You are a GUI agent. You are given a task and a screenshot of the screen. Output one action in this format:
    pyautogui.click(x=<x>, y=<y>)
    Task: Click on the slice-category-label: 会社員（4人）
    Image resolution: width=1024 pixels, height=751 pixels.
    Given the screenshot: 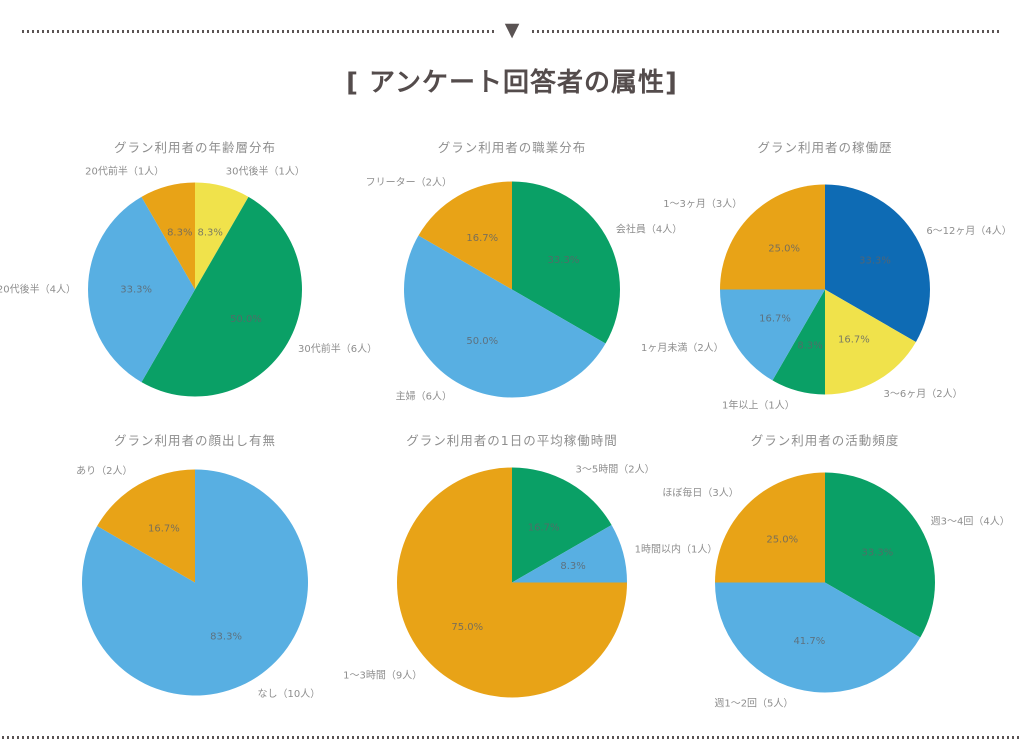 What is the action you would take?
    pyautogui.click(x=649, y=229)
    